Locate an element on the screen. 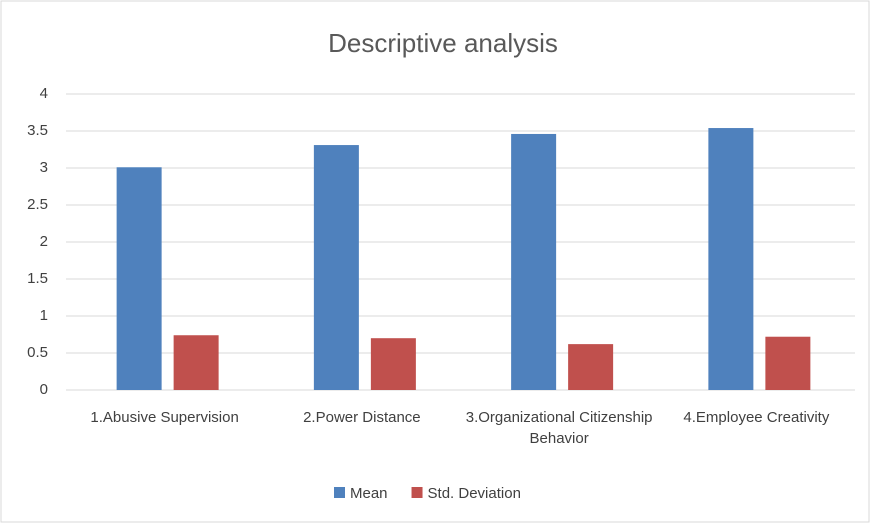 The width and height of the screenshot is (871, 524). x-tick-label: 3.Organizational Citizenship Behavior is located at coordinates (559, 428).